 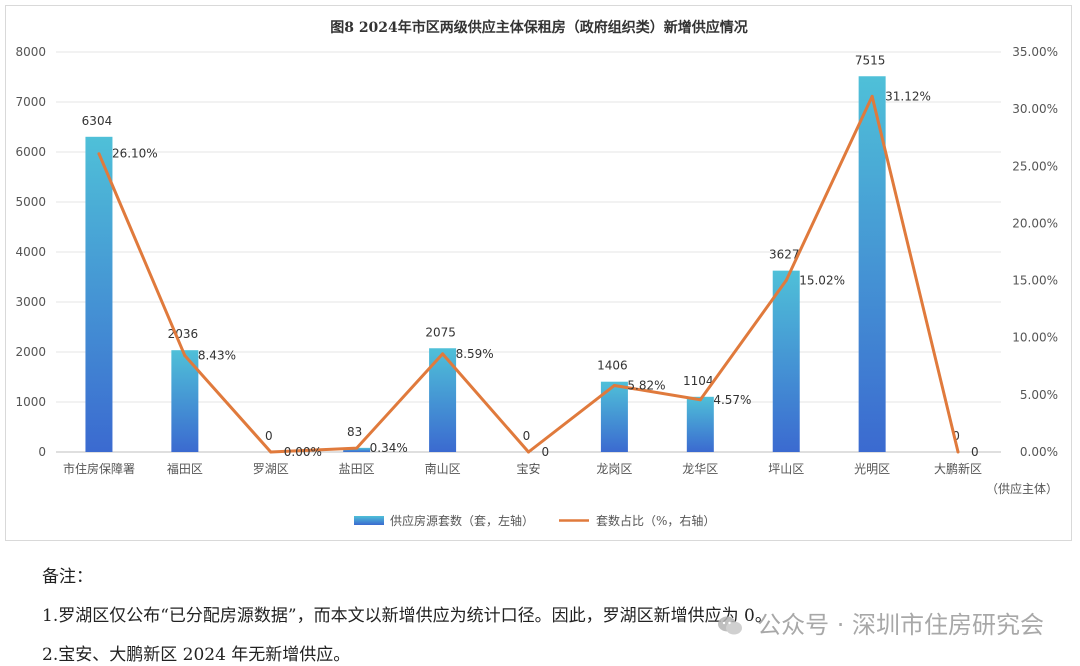 I want to click on bar-data-label: 3627, so click(x=784, y=255).